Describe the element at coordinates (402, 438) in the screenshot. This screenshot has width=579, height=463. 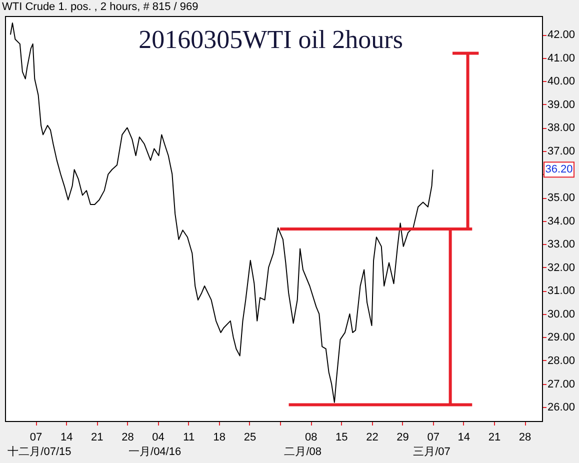
I see `x-tick-label: 29` at that location.